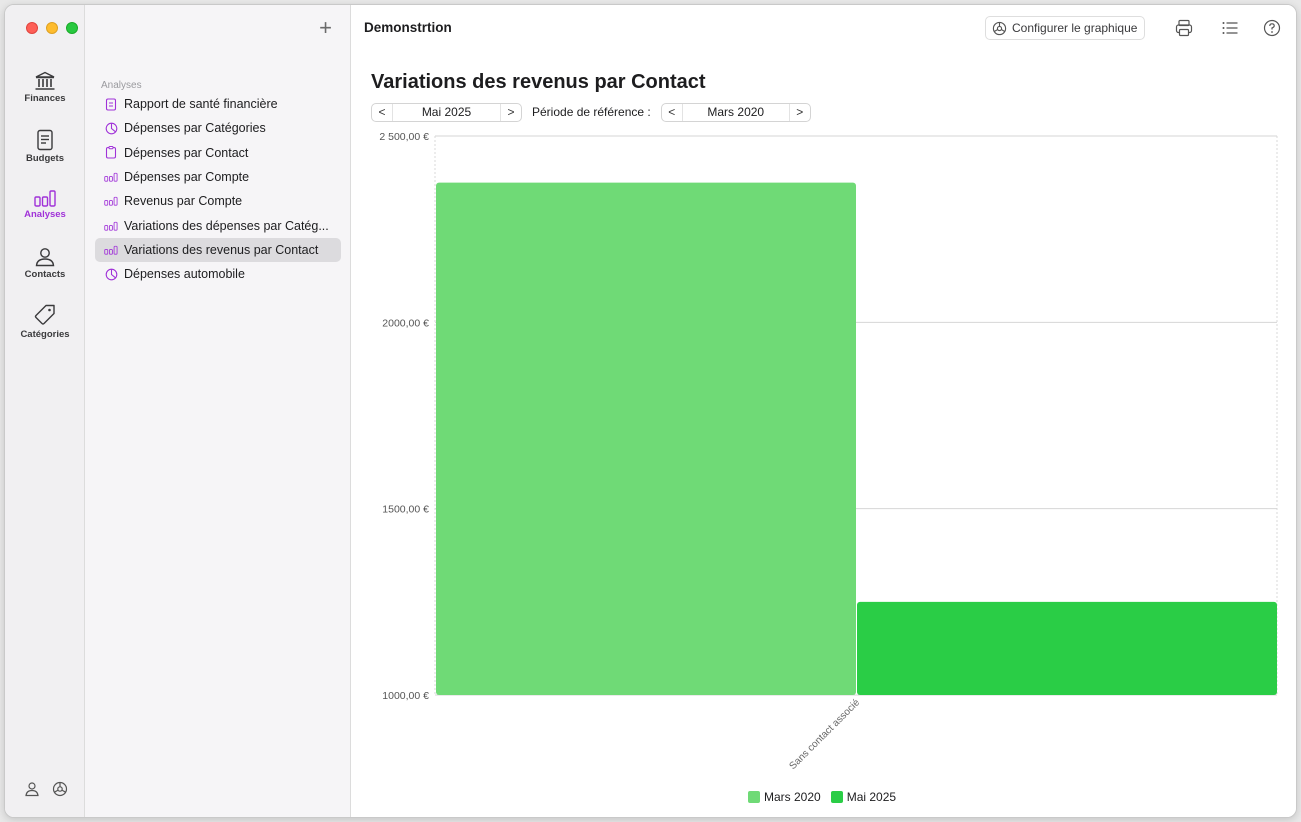 Image resolution: width=1301 pixels, height=822 pixels. Describe the element at coordinates (60, 789) in the screenshot. I see `settings-gear-icon` at that location.